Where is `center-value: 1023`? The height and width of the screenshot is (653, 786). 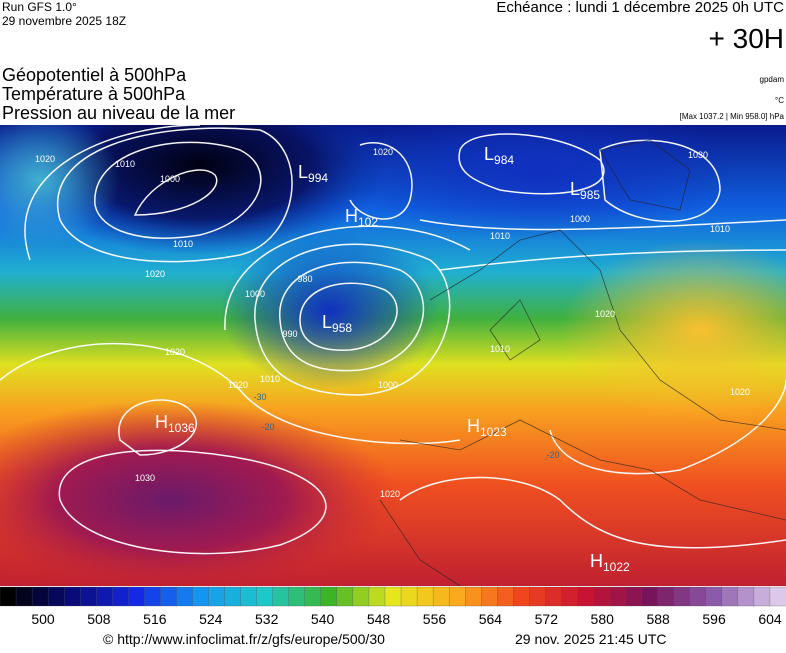 center-value: 1023 is located at coordinates (493, 432).